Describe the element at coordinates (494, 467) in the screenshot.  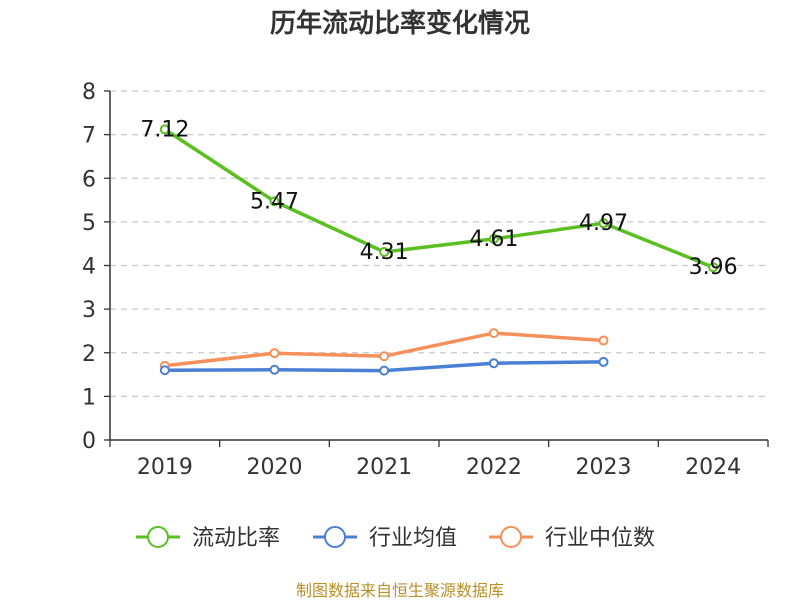
I see `x-tick-label: 2022` at that location.